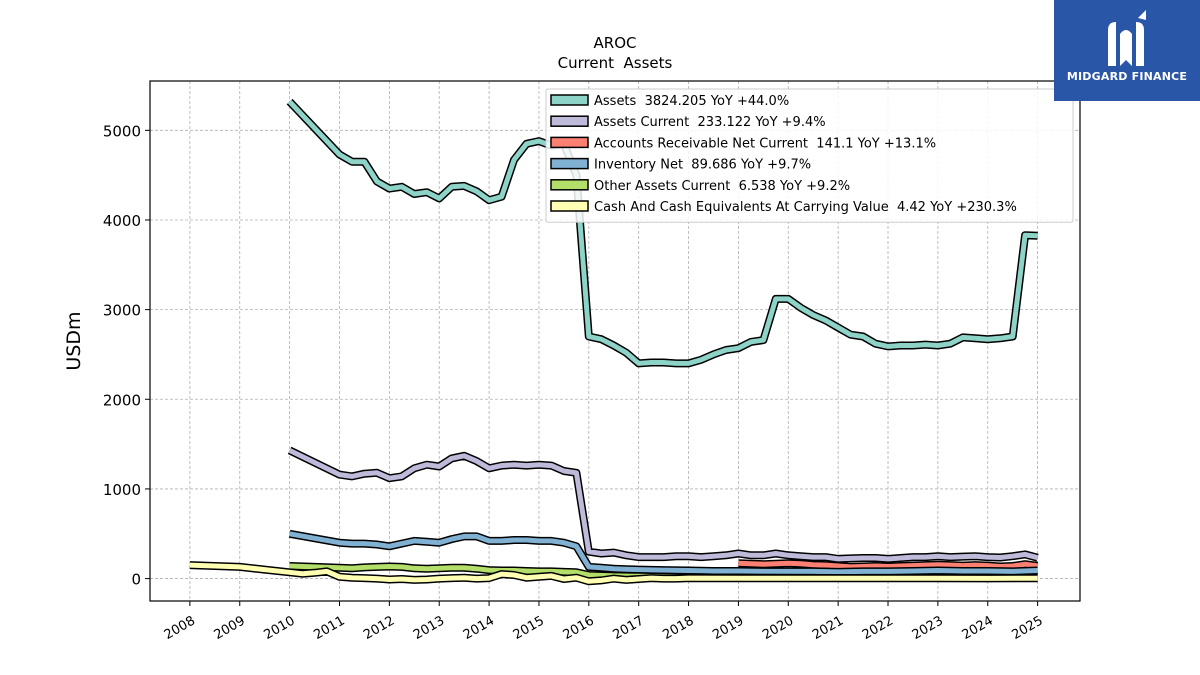  What do you see at coordinates (978, 628) in the screenshot?
I see `x-tick-label: 2024` at bounding box center [978, 628].